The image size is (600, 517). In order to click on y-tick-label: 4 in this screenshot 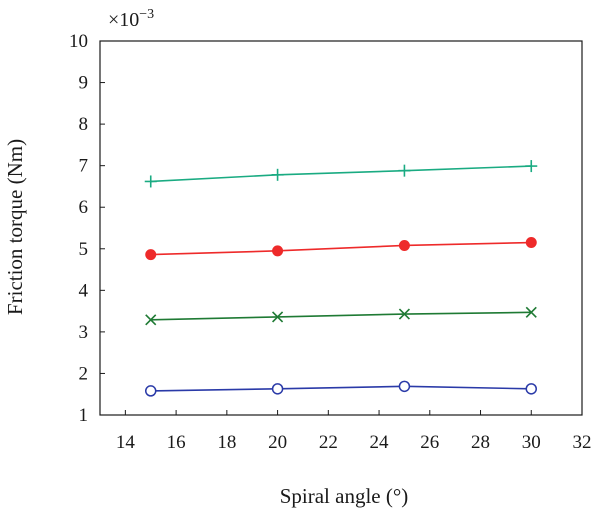, I will do `click(84, 290)`.